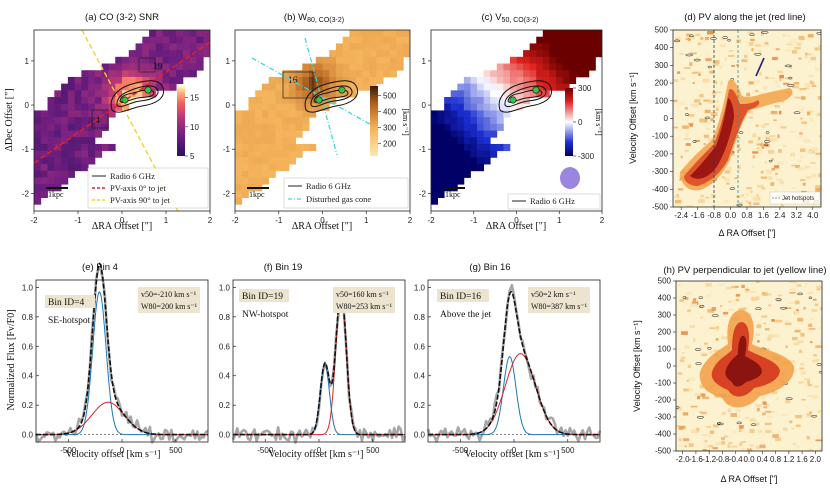 This screenshot has height=498, width=830. Describe the element at coordinates (509, 18) in the screenshot. I see `panel-c-title: (c) V50, CO(3-2)` at that location.